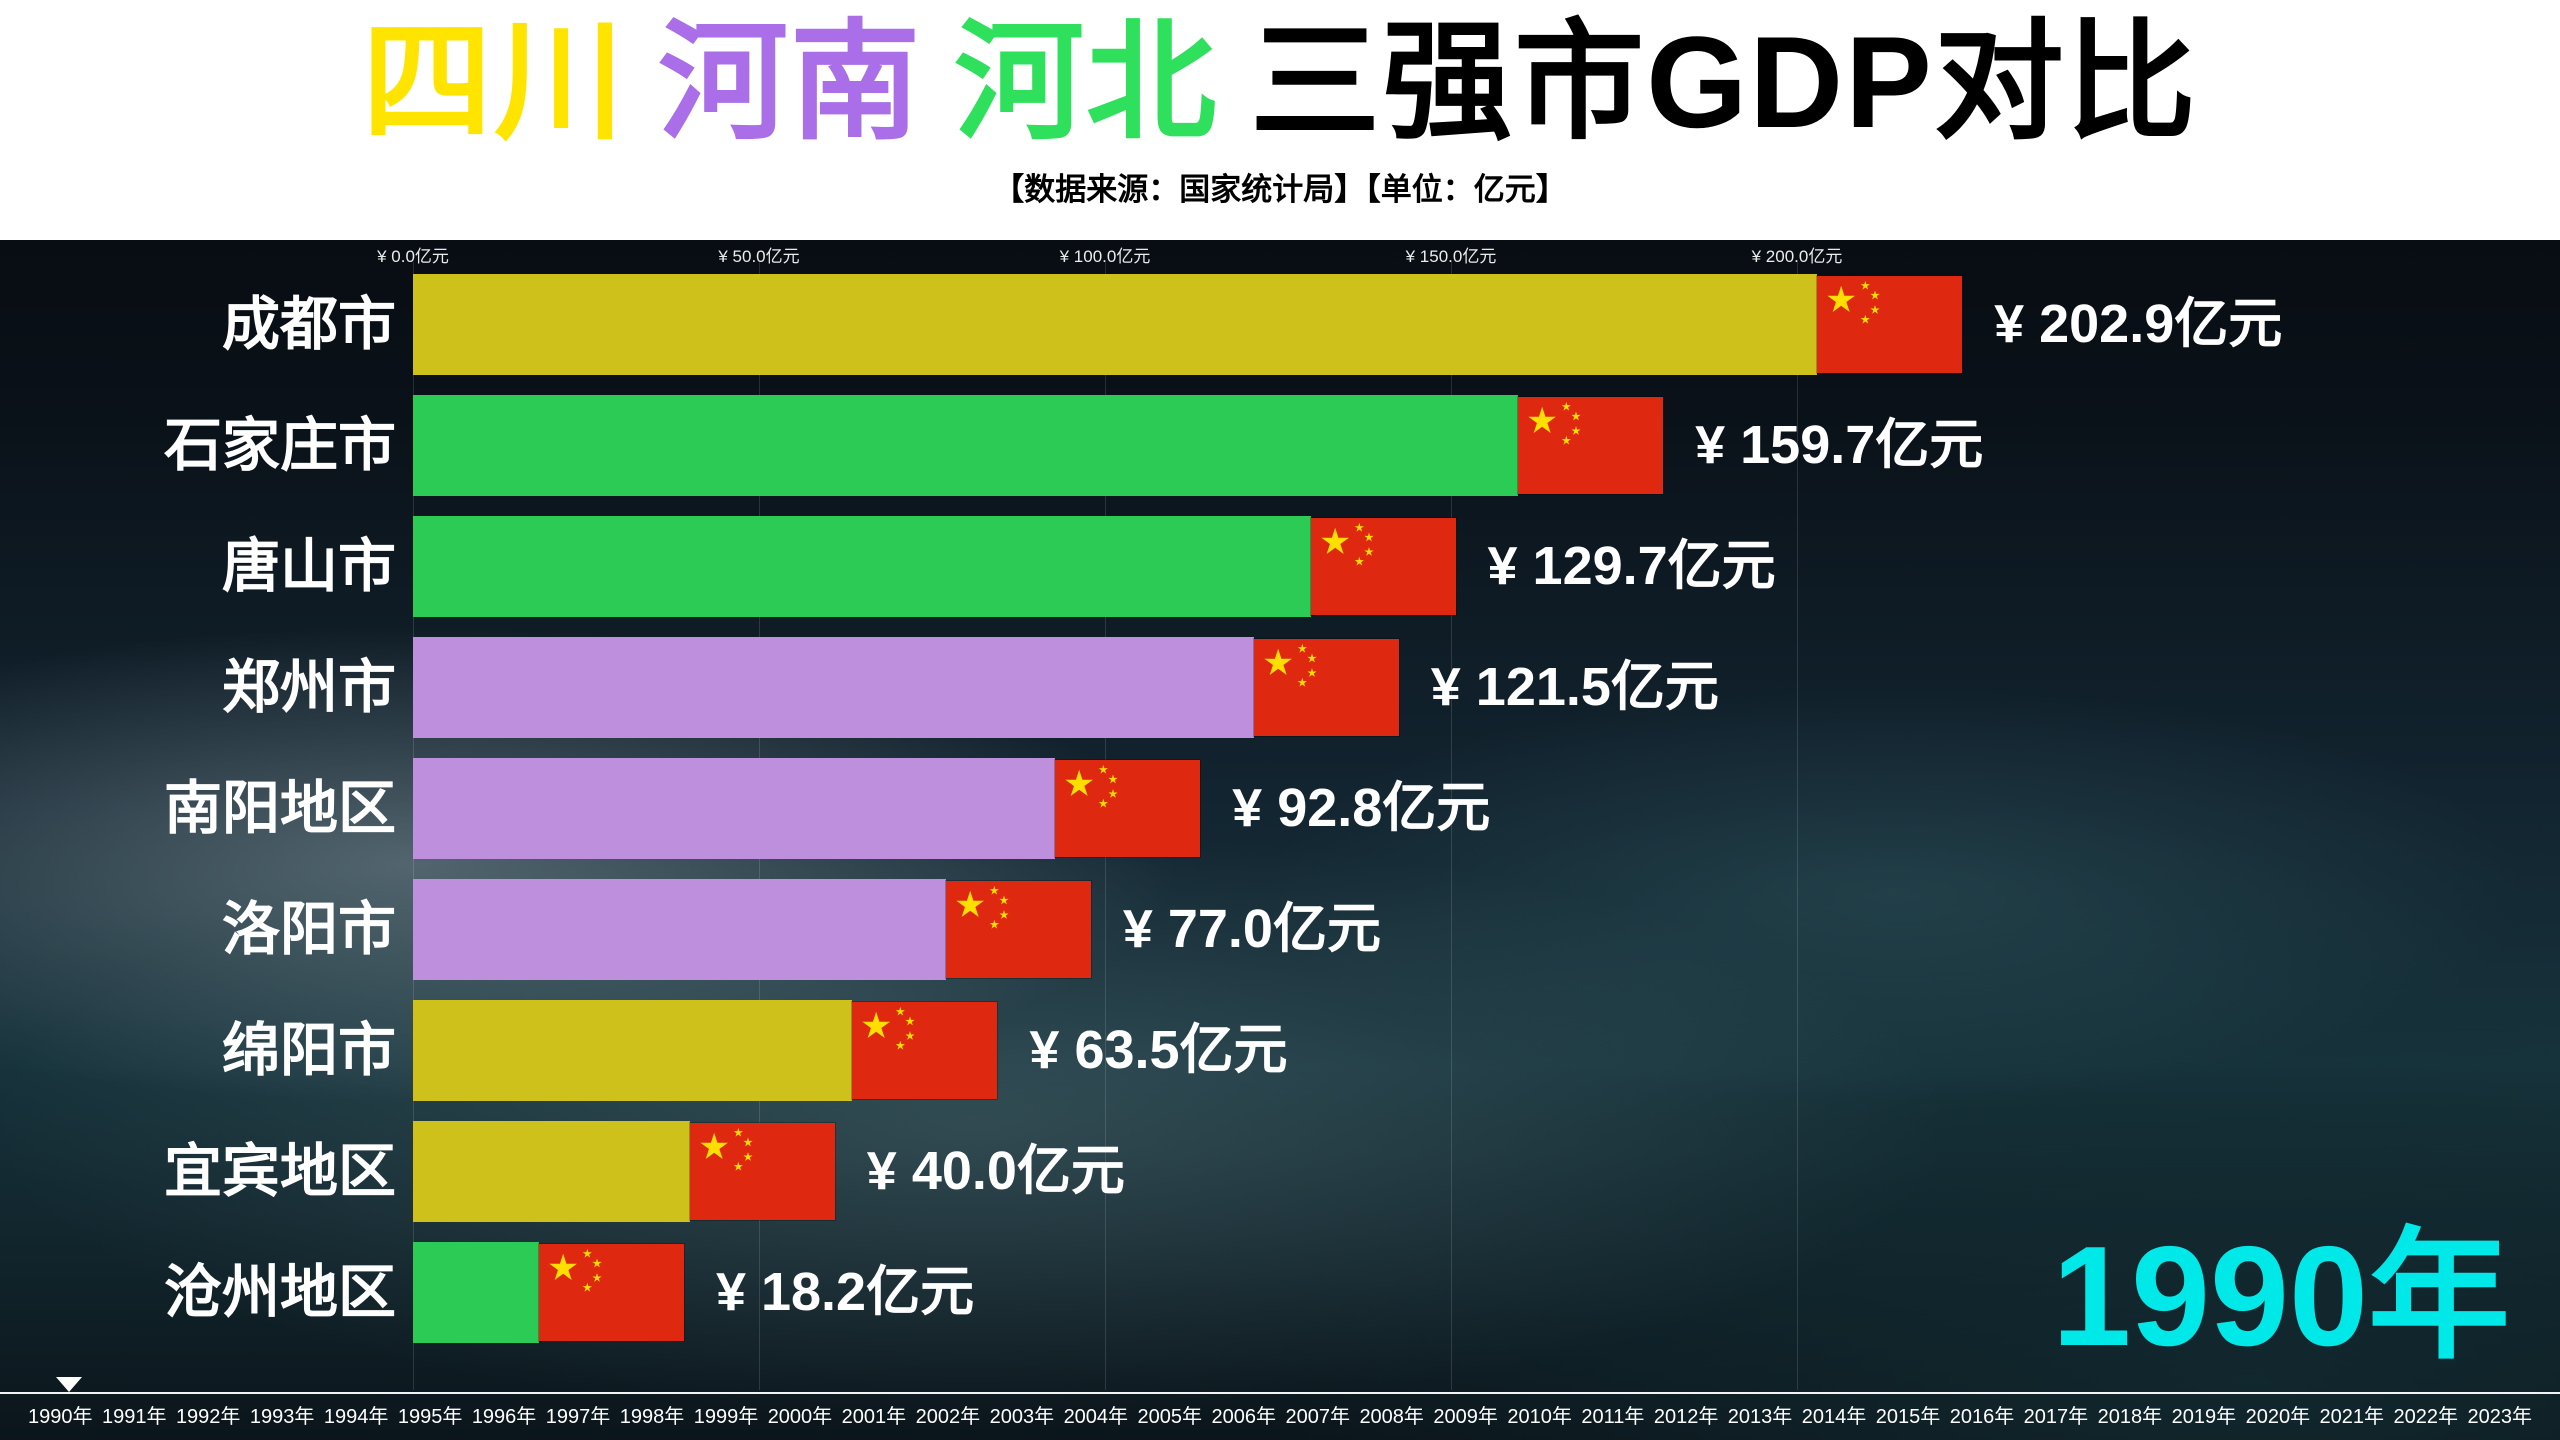 Image resolution: width=2560 pixels, height=1440 pixels. What do you see at coordinates (2204, 1417) in the screenshot?
I see `timeline-year: 2019年` at bounding box center [2204, 1417].